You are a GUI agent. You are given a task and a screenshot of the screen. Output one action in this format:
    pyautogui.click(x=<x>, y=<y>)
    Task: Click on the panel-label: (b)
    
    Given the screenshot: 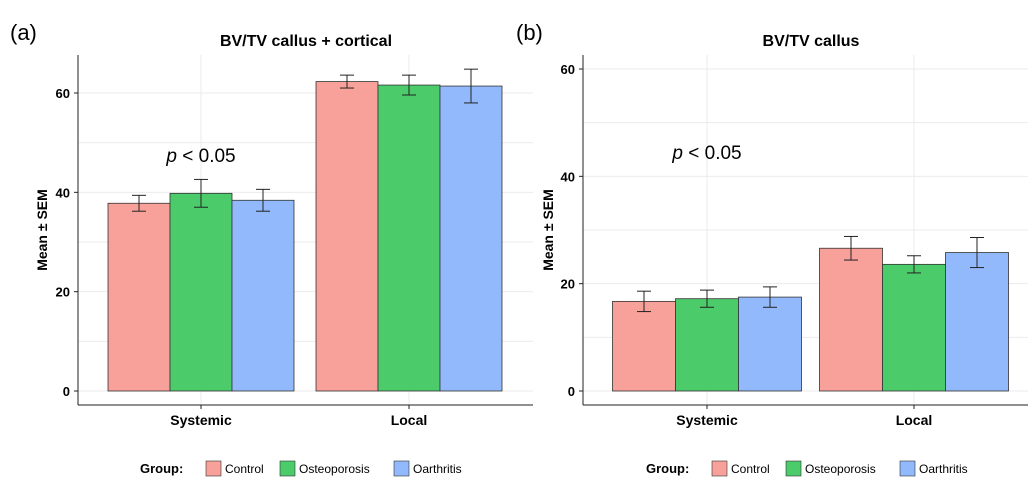 What is the action you would take?
    pyautogui.click(x=529, y=32)
    